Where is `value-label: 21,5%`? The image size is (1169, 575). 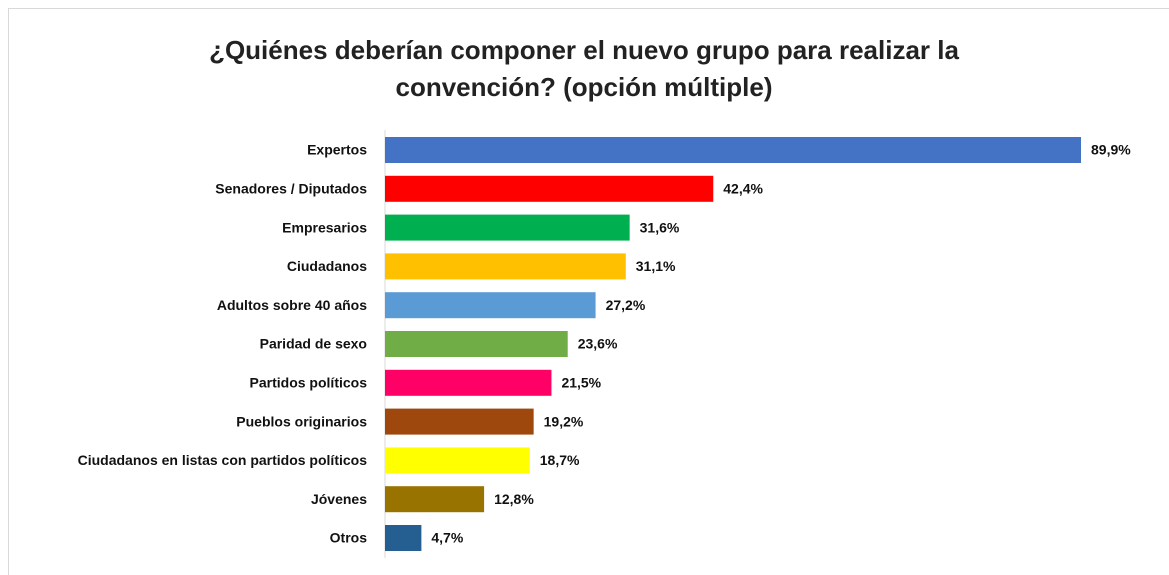 value-label: 21,5% is located at coordinates (581, 383).